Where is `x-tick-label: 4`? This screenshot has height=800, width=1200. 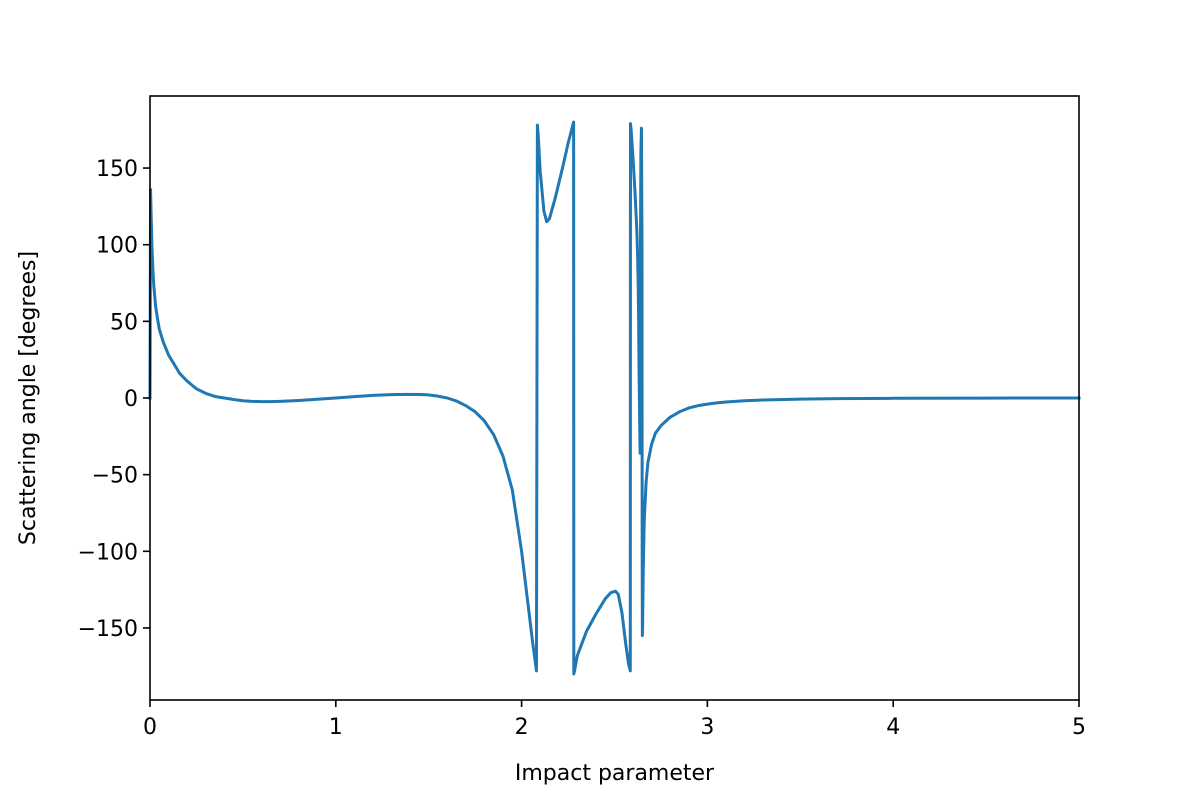
x-tick-label: 4 is located at coordinates (893, 727).